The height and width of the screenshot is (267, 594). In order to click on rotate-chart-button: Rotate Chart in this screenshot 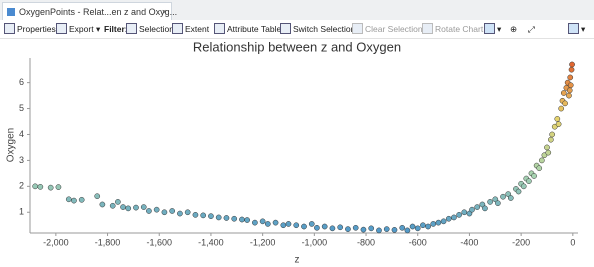, I will do `click(452, 29)`.